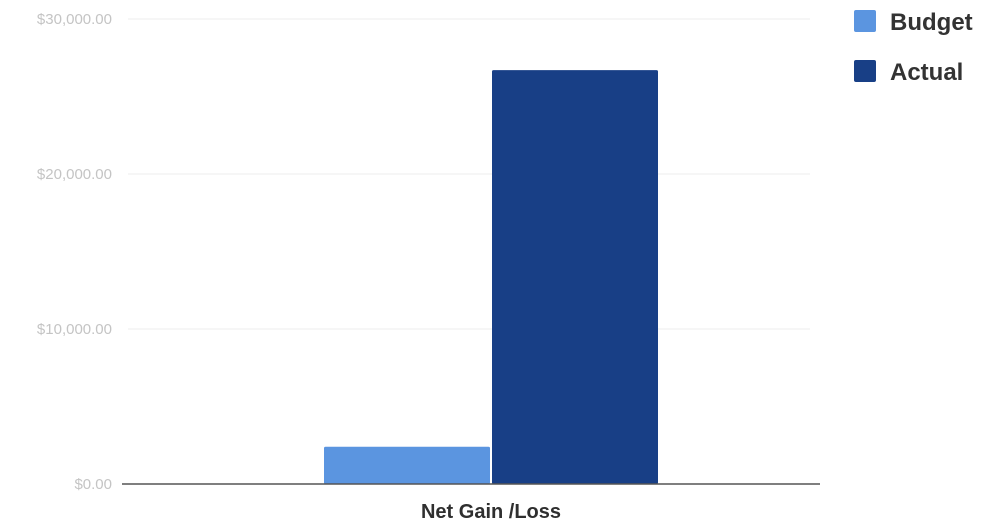  Describe the element at coordinates (407, 465) in the screenshot. I see `bar-budget` at that location.